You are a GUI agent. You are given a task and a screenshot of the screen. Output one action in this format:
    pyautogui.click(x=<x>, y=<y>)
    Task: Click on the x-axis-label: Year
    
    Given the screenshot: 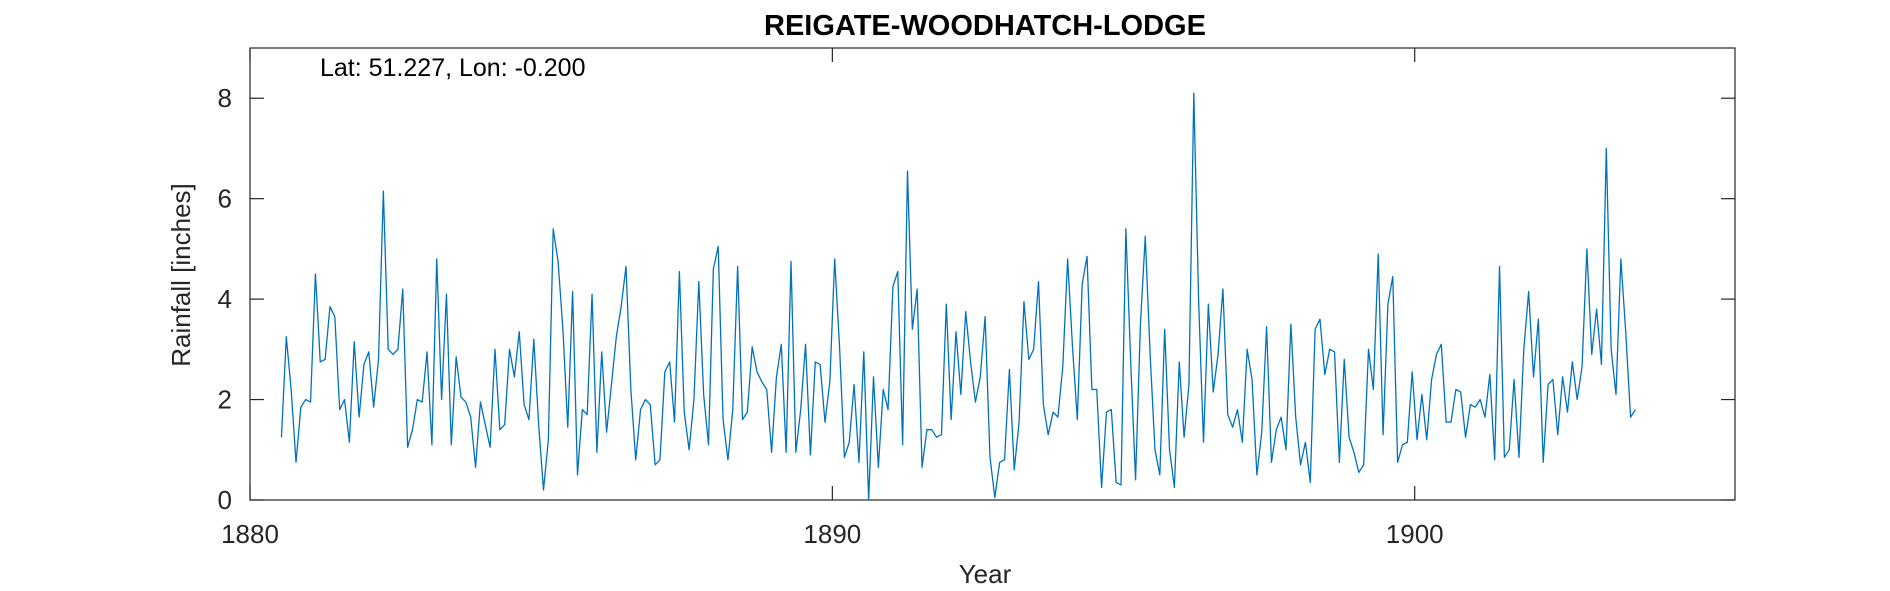 What is the action you would take?
    pyautogui.click(x=985, y=574)
    